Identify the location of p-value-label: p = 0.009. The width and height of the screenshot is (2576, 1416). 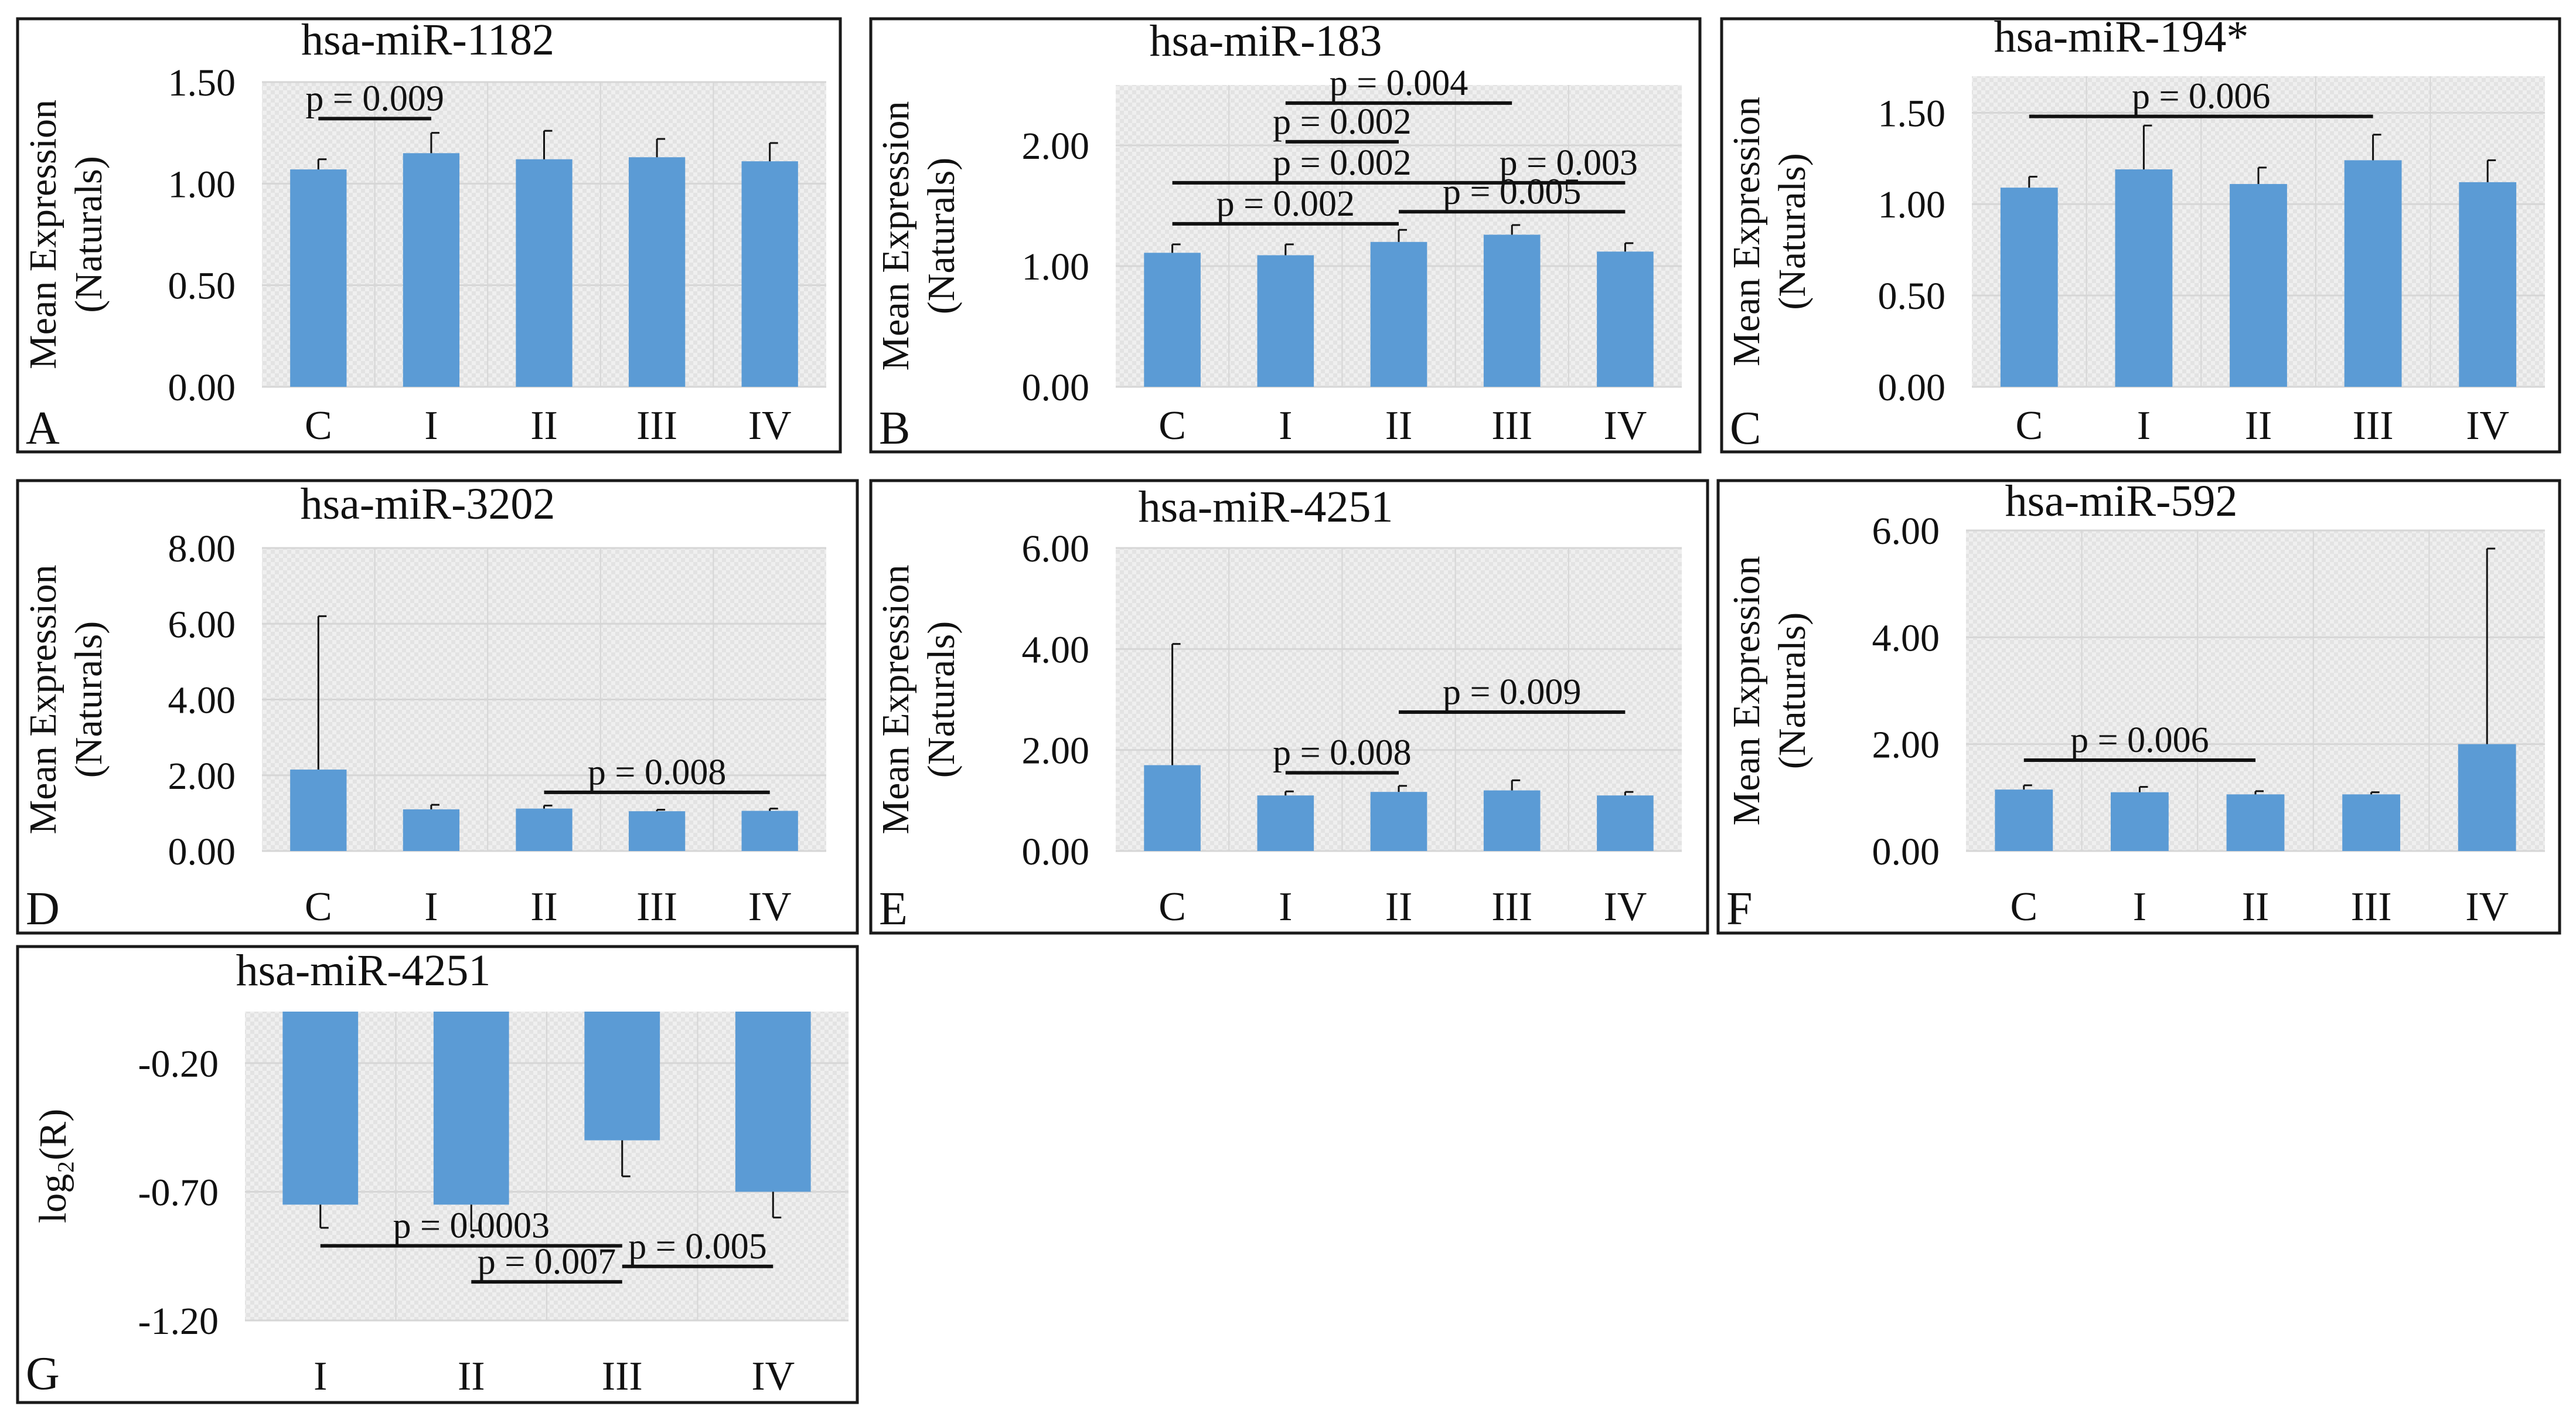
(1512, 692).